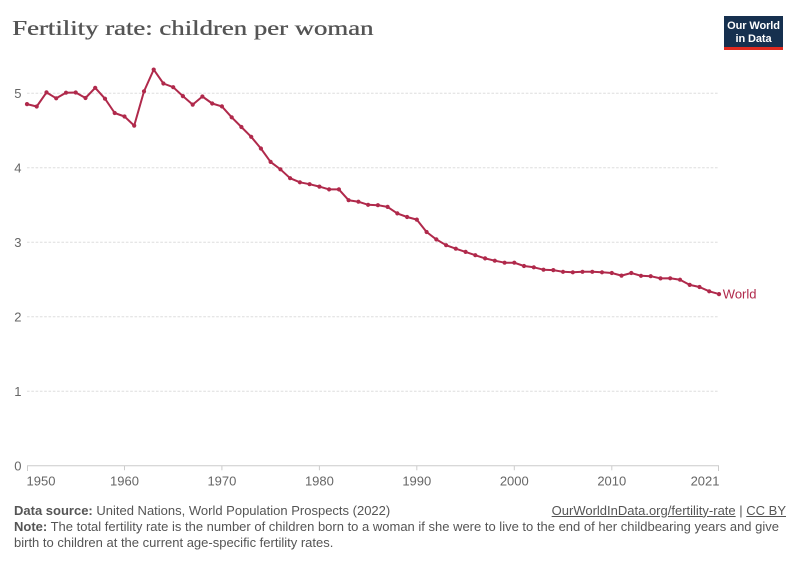 The image size is (800, 565). What do you see at coordinates (416, 481) in the screenshot?
I see `svg-text: 1990` at bounding box center [416, 481].